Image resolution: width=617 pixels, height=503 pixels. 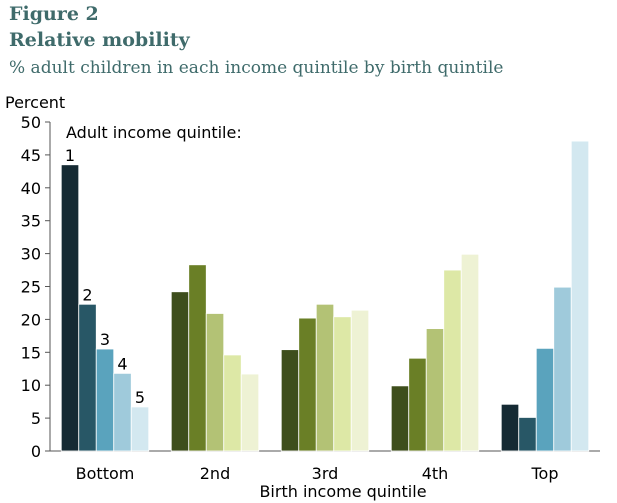 What do you see at coordinates (31, 319) in the screenshot?
I see `y-tick-label: 20` at bounding box center [31, 319].